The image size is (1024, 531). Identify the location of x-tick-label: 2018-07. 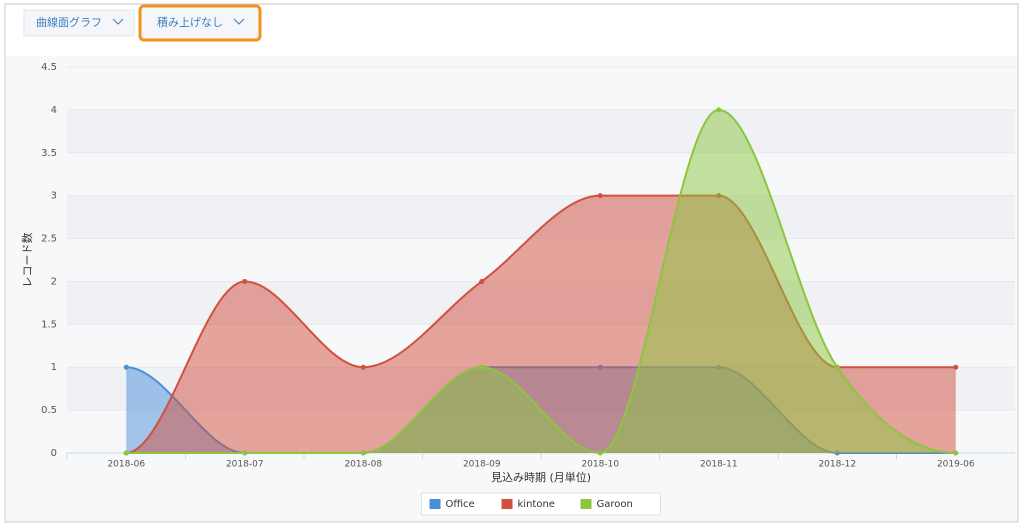
(245, 465).